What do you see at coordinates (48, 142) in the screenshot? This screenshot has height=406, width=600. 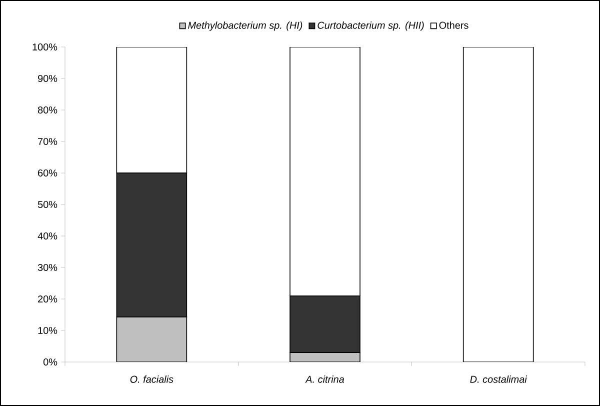 I see `y-tick-label: 70%` at bounding box center [48, 142].